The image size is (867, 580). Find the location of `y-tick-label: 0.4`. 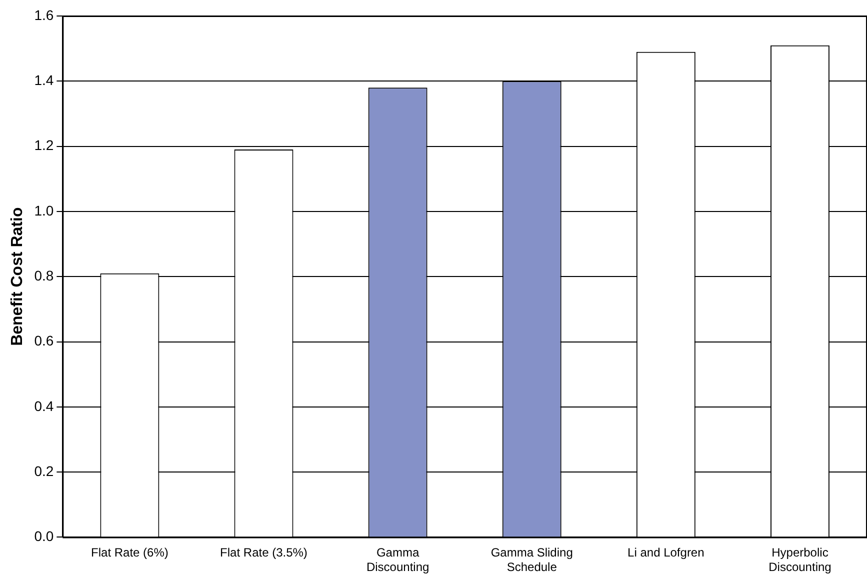

y-tick-label: 0.4 is located at coordinates (44, 406).